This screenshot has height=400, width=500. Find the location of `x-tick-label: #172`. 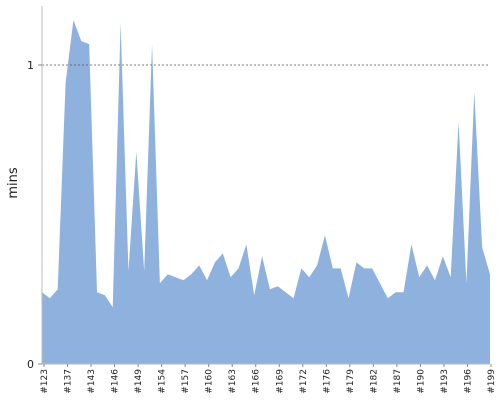

x-tick-label: #172 is located at coordinates (304, 381).